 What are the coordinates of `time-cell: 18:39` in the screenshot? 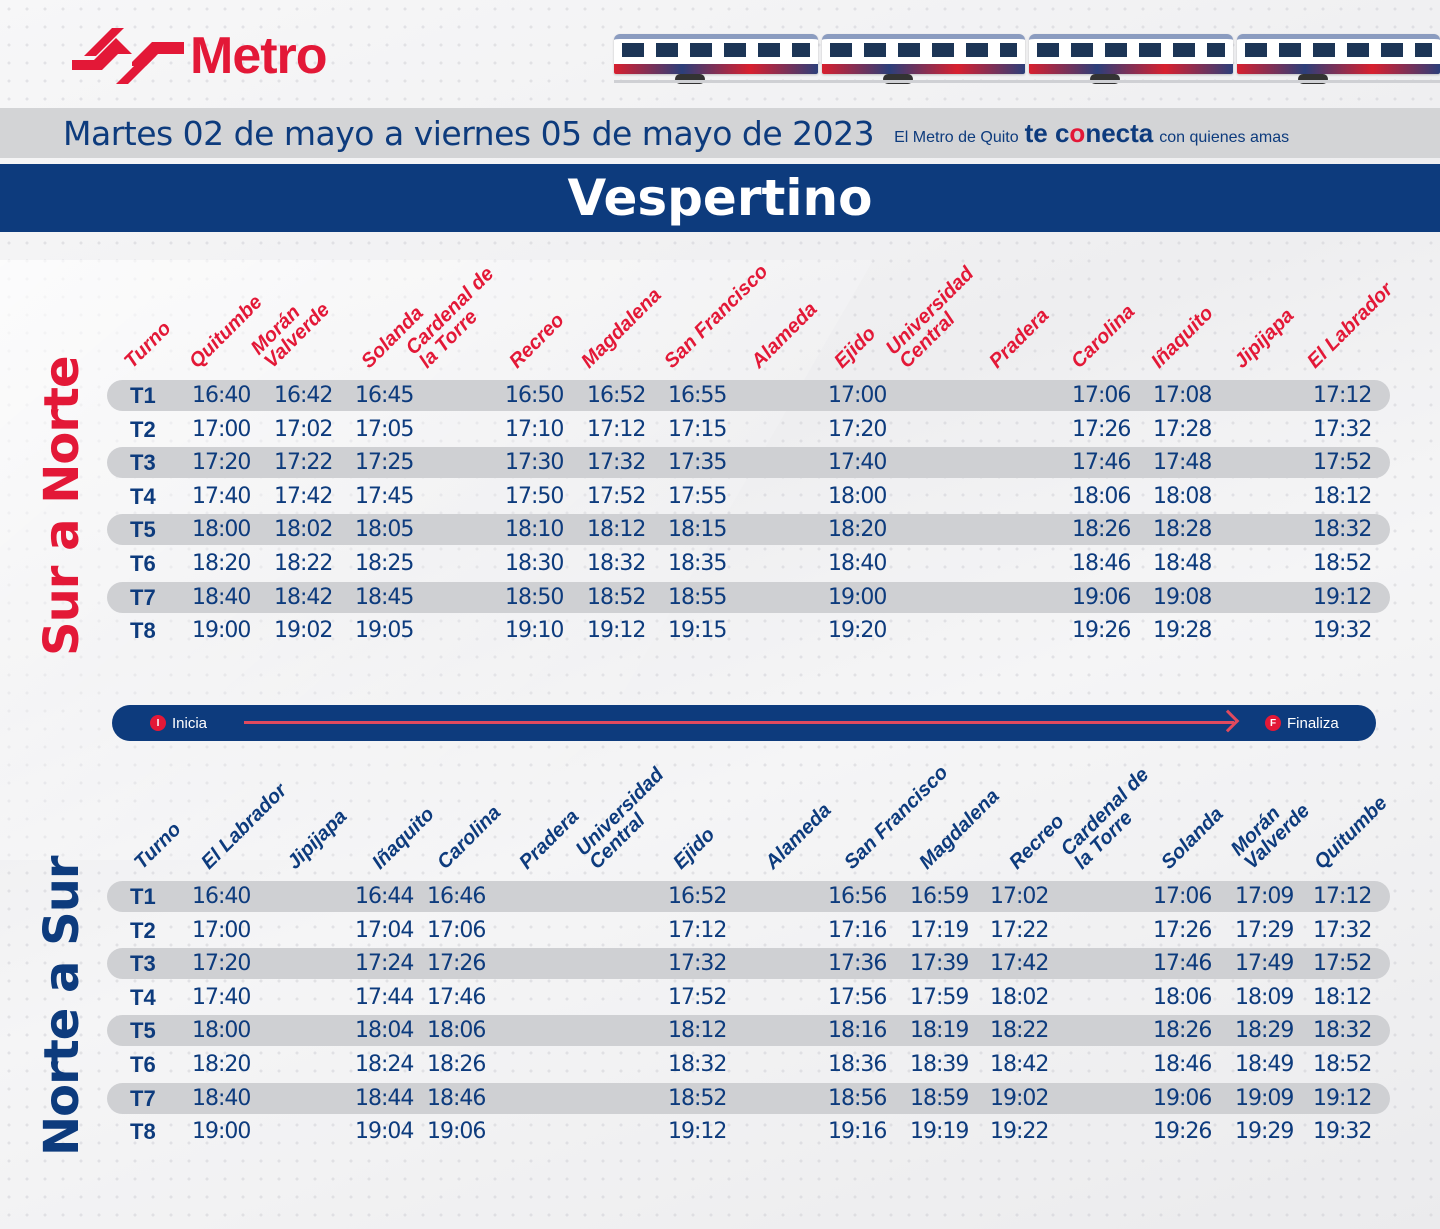 It's located at (939, 1064).